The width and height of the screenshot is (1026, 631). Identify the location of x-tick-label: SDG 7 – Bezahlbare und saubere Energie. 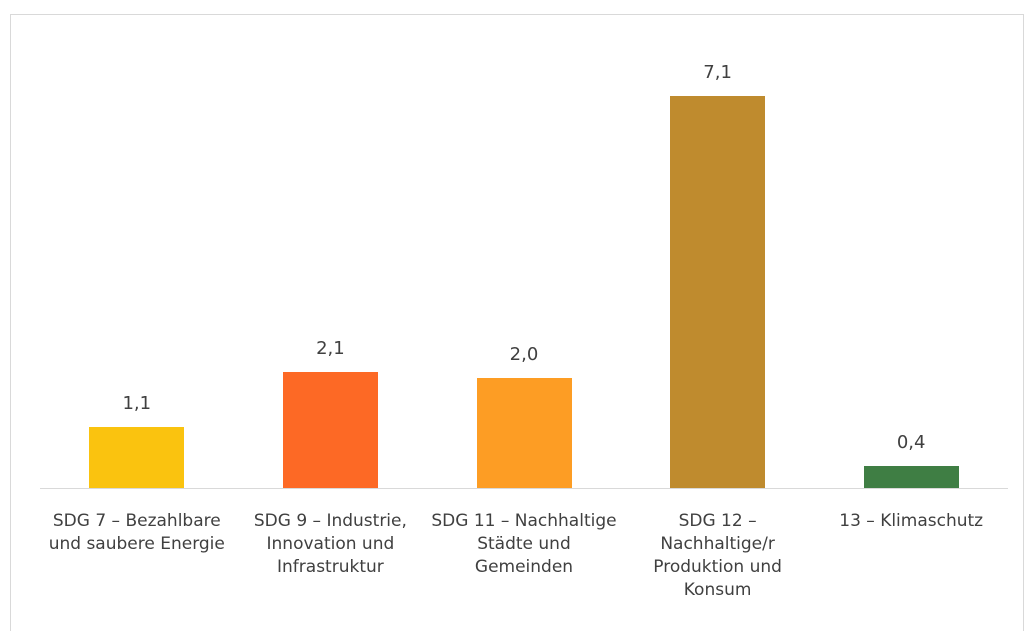
(136, 532).